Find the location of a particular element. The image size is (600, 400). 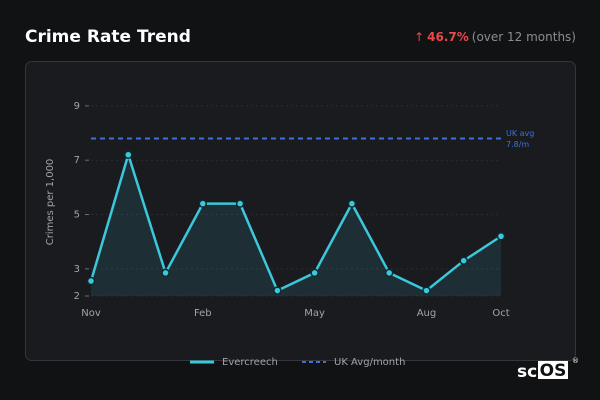

y-tick-label: 3 is located at coordinates (77, 269).